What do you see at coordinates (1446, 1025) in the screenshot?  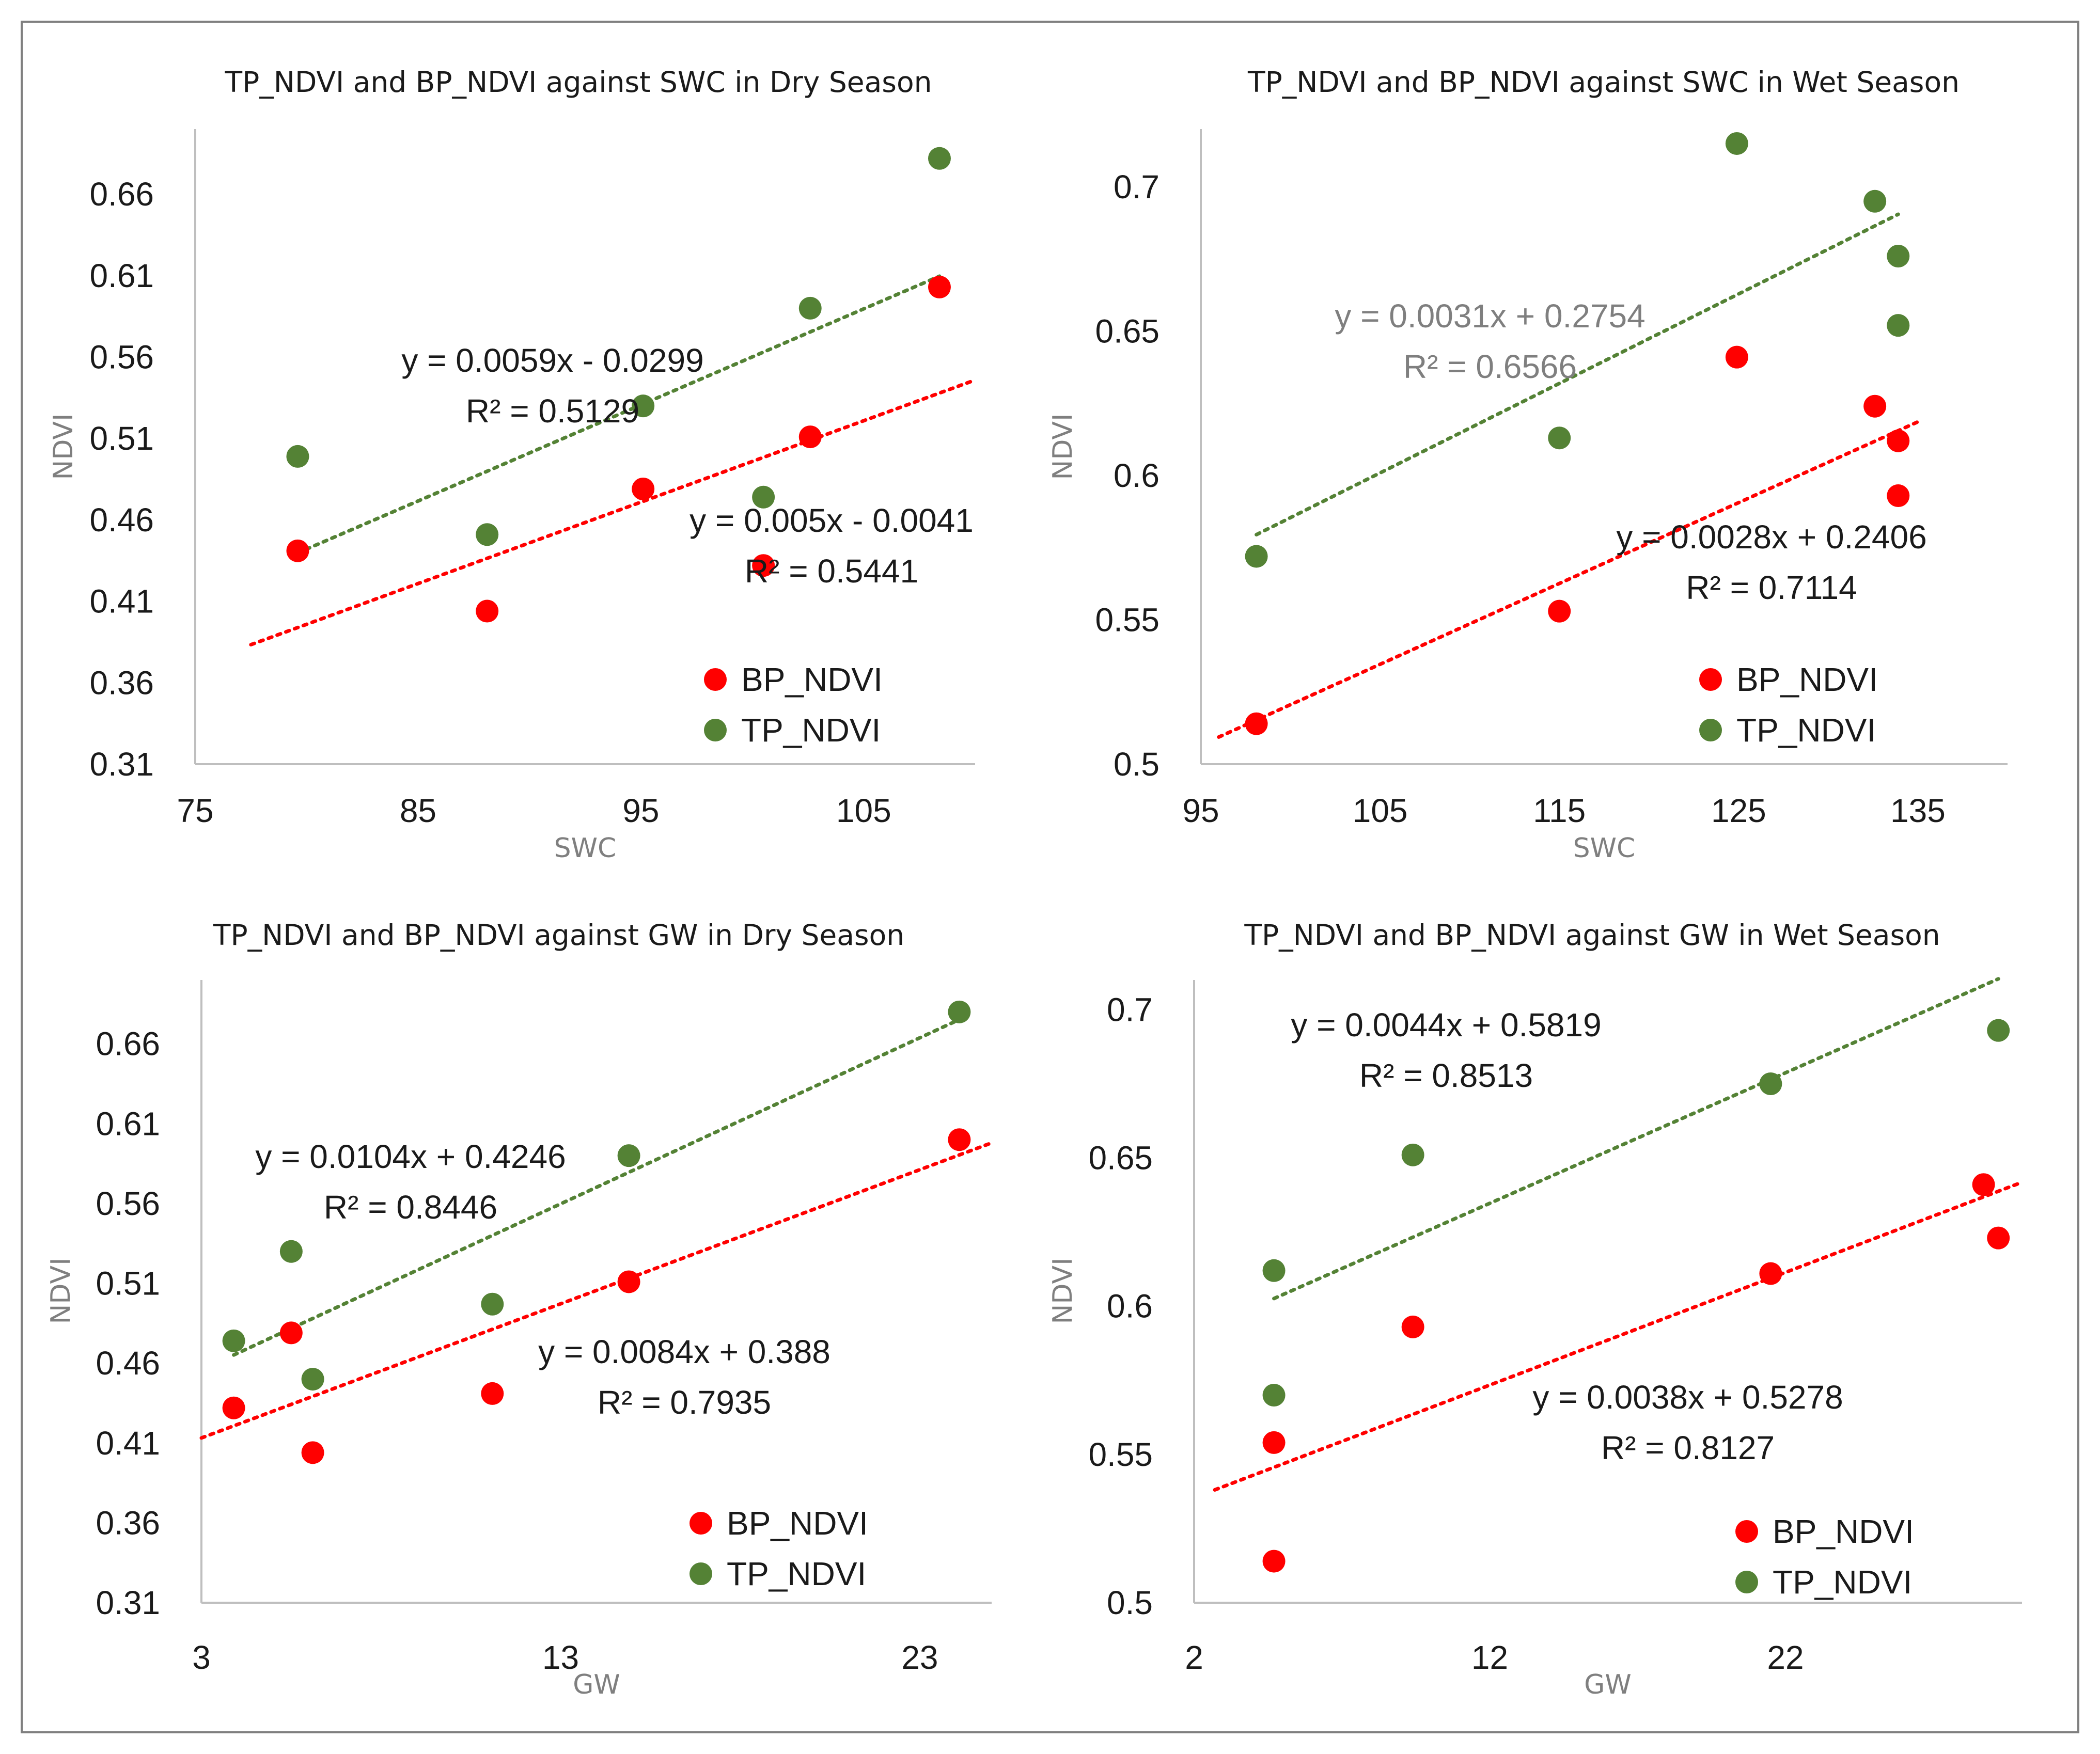 I see `trendline-equation: y = 0.0044x + 0.5819` at bounding box center [1446, 1025].